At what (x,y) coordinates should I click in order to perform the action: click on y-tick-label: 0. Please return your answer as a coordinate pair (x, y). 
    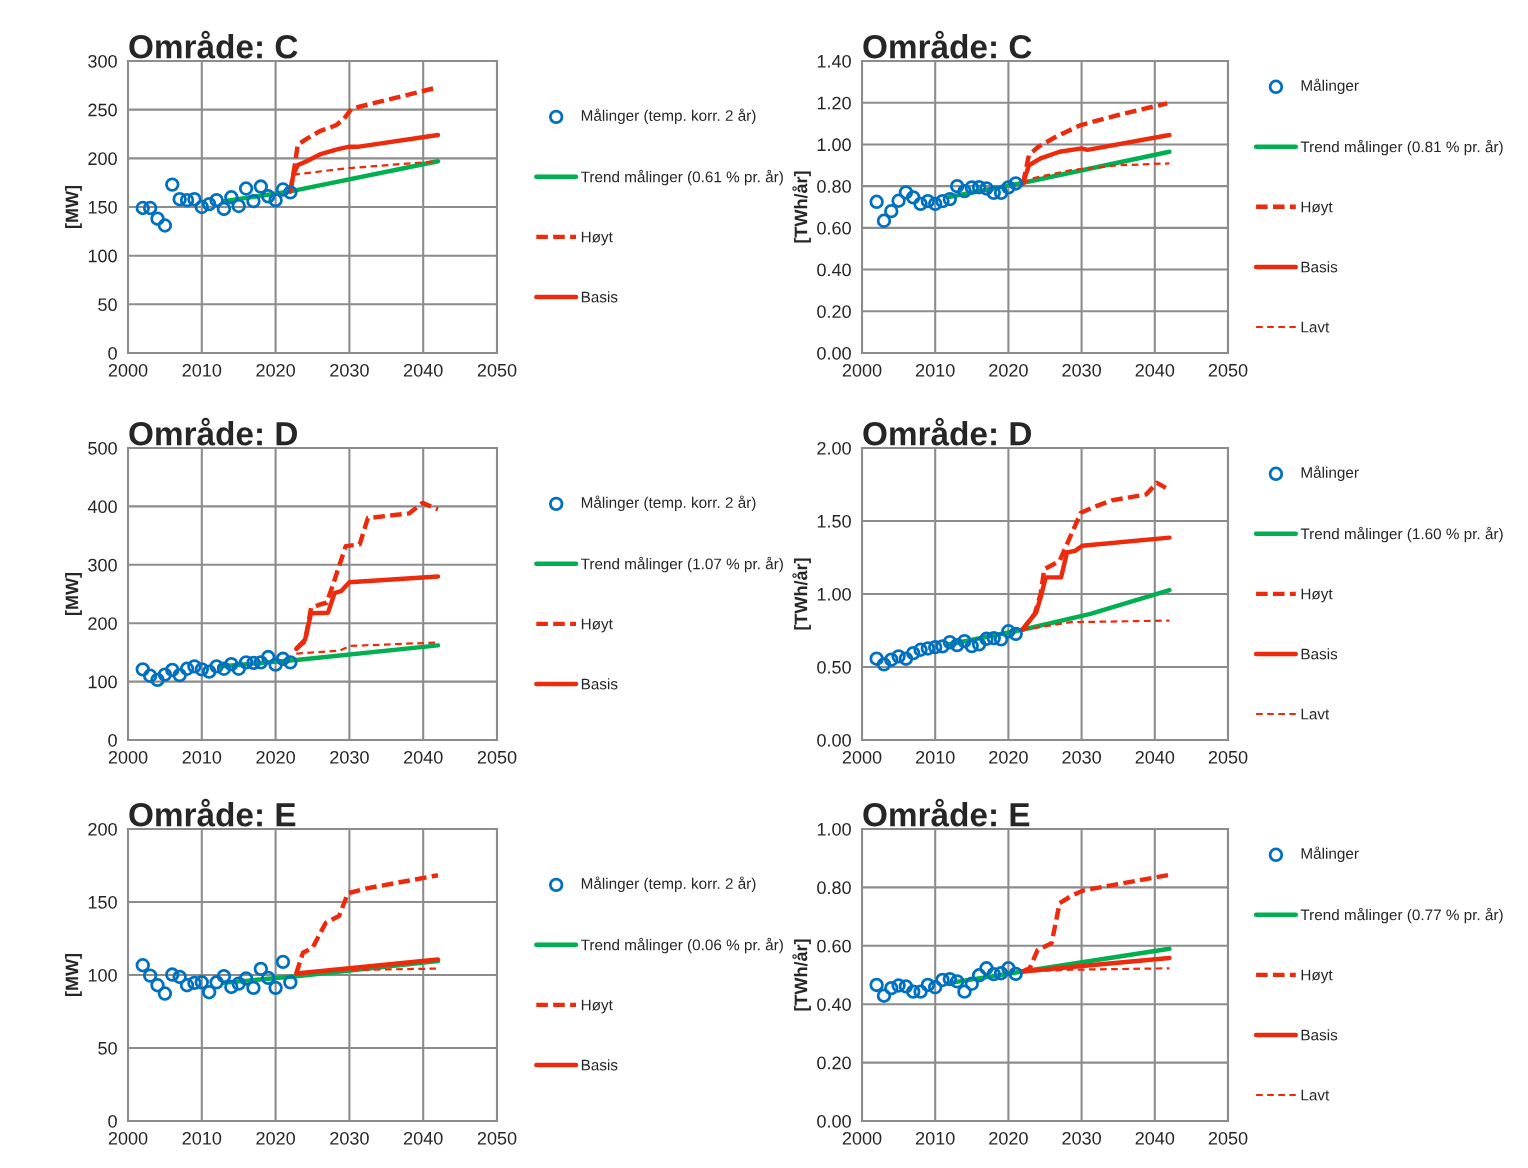
    Looking at the image, I should click on (112, 353).